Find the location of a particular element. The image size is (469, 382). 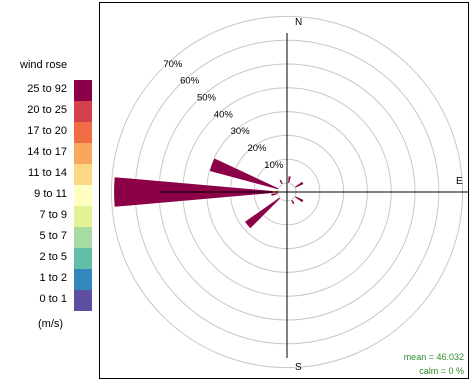

legend-item: 9 to 11 is located at coordinates (49, 195).